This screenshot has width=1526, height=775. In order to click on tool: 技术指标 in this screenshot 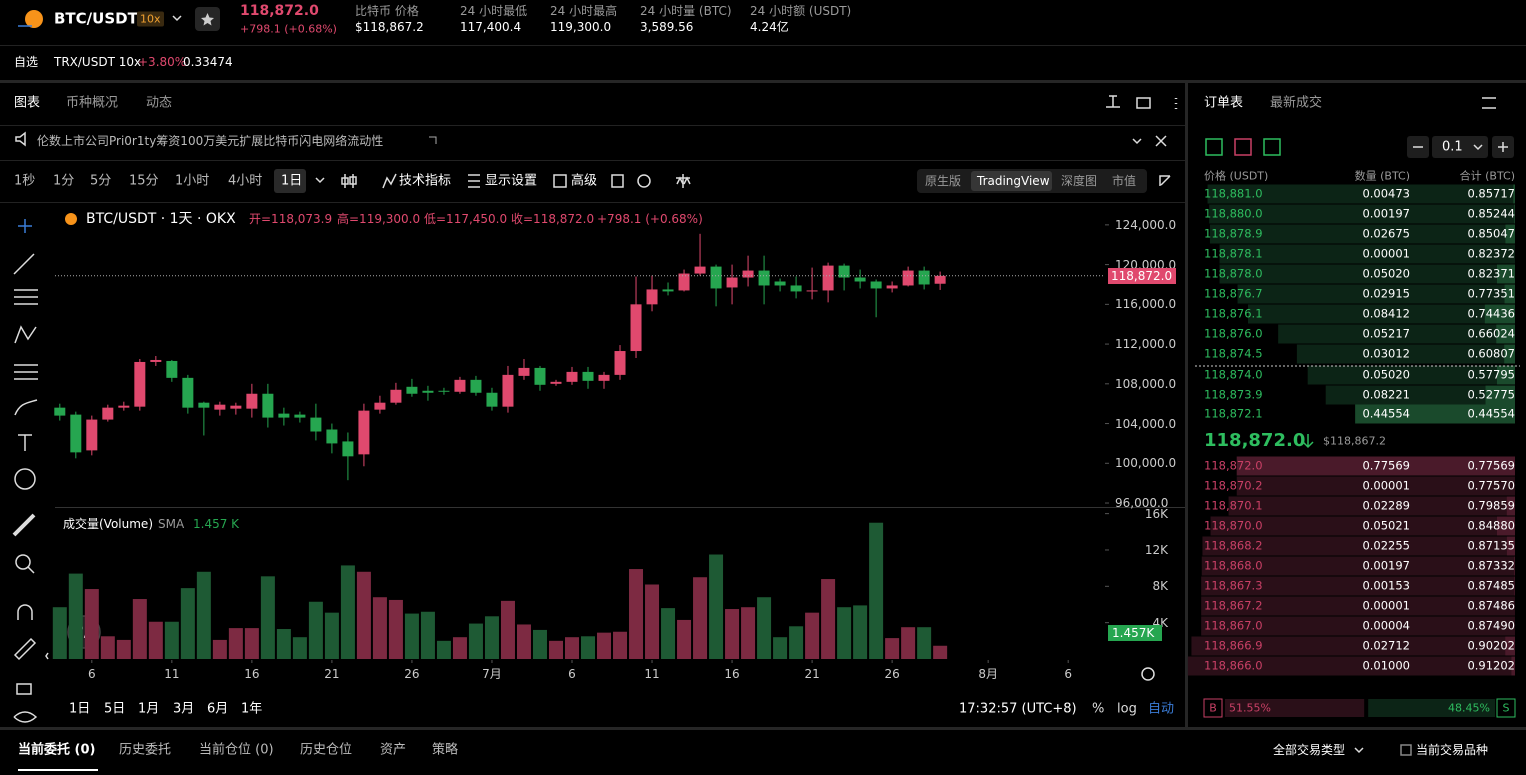, I will do `click(425, 181)`.